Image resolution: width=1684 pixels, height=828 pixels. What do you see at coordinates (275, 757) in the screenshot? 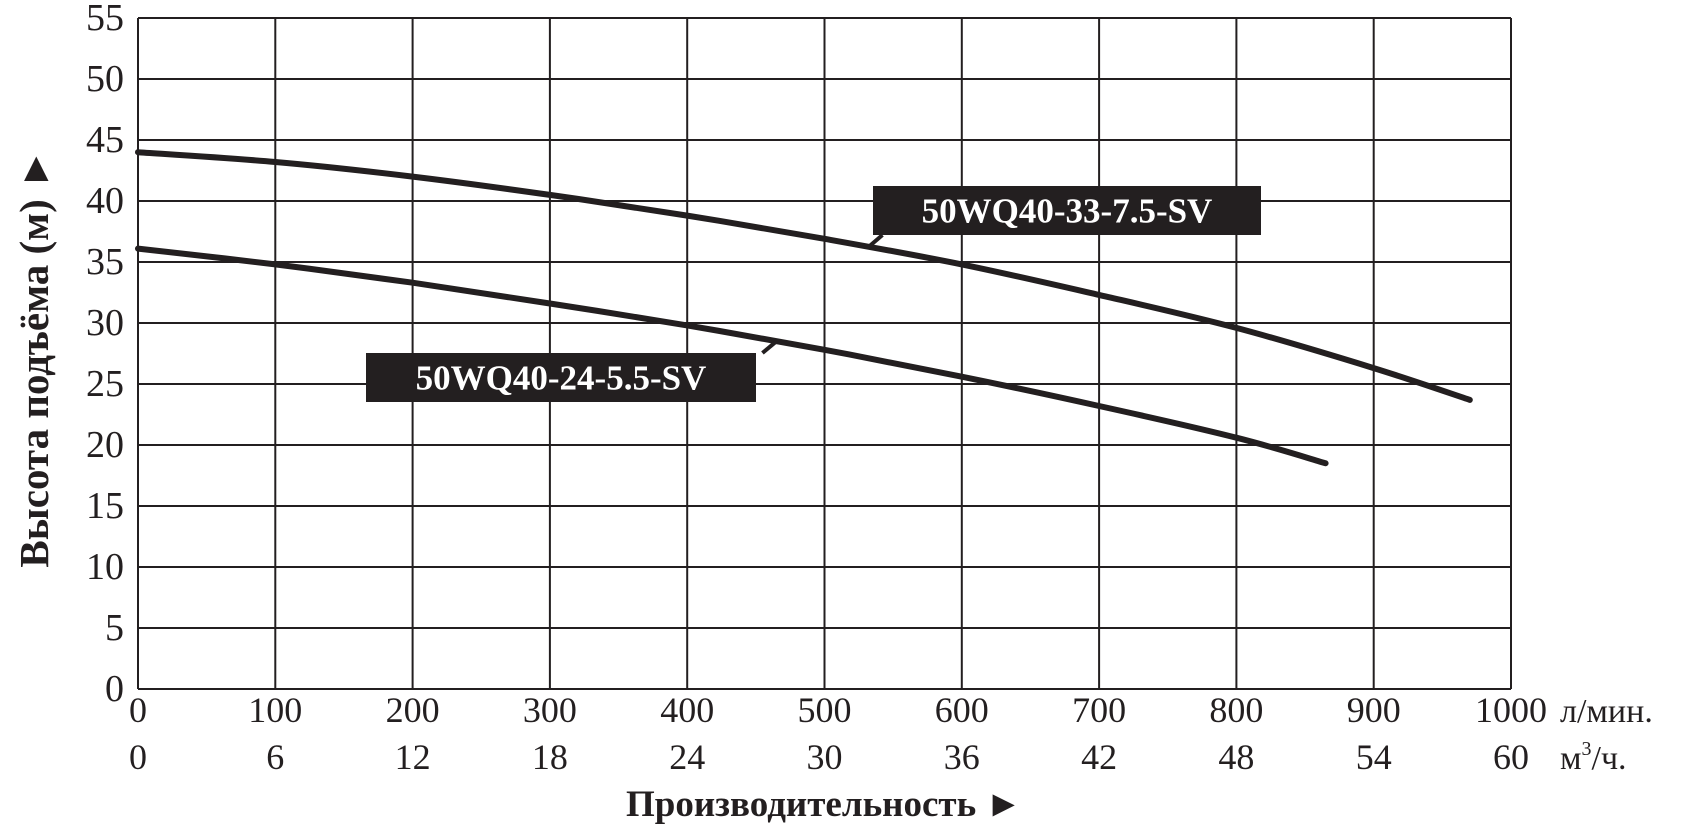
I see `x2-tick-label-1: 6` at bounding box center [275, 757].